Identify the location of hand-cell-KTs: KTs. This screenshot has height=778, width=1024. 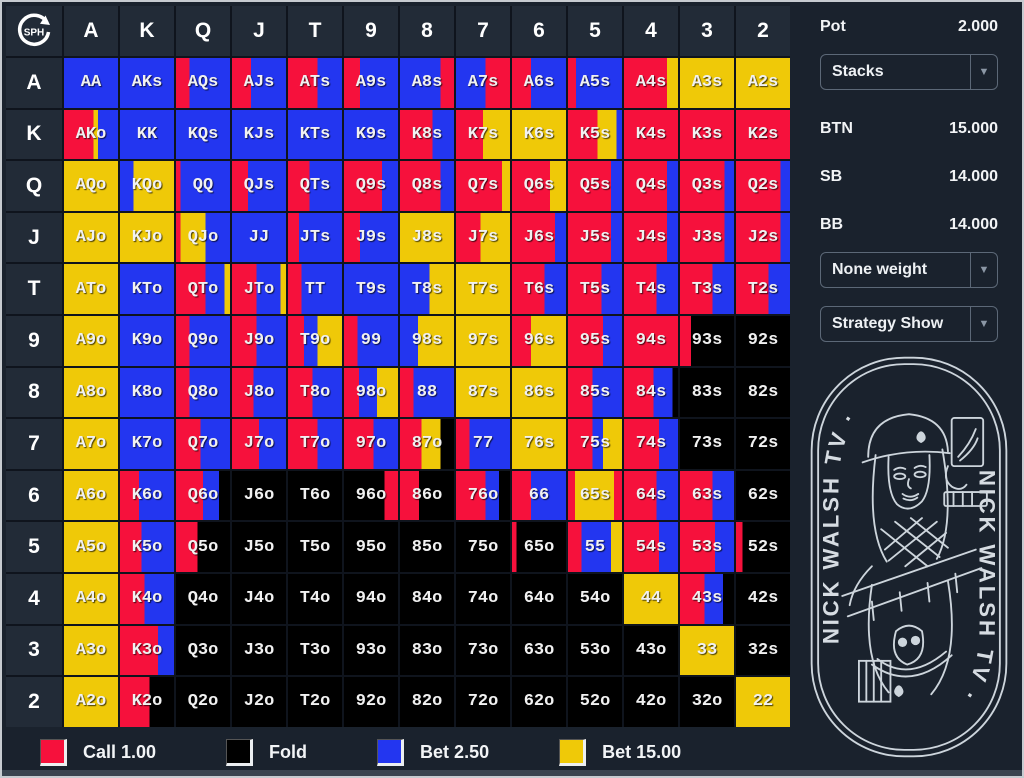
(315, 134).